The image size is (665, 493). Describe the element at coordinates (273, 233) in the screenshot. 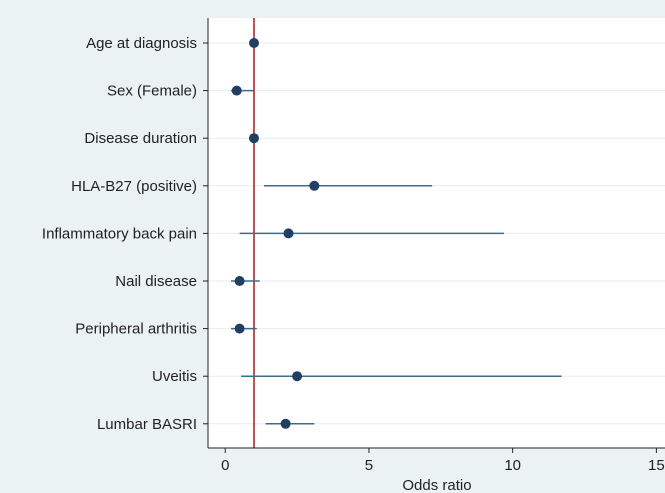

I see `row: Inflammatory back pain` at that location.